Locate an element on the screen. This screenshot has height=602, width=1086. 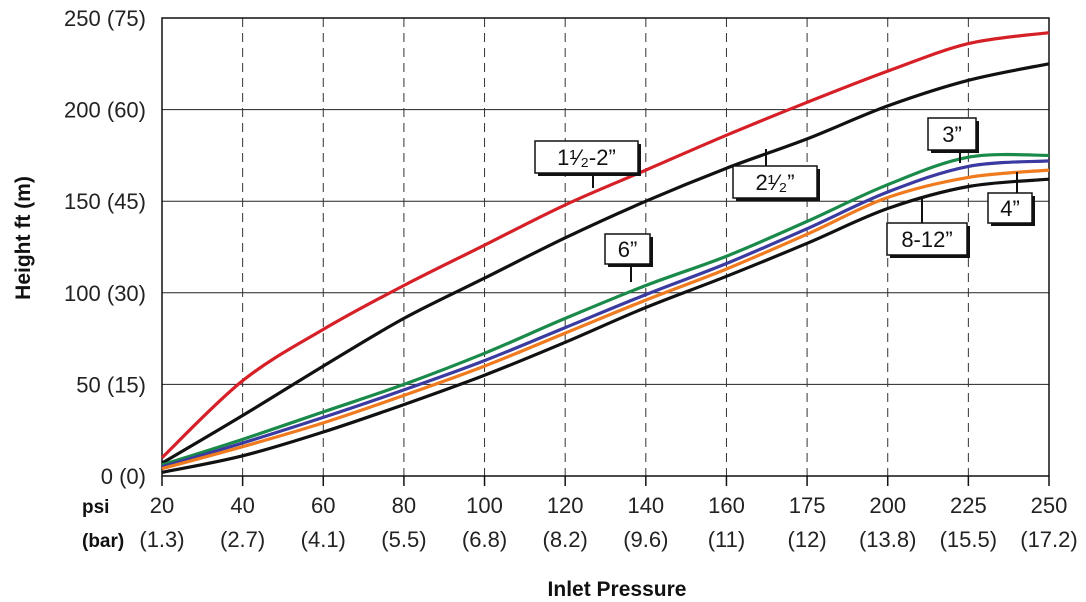
x-row-label-bar: (bar) is located at coordinates (103, 541).